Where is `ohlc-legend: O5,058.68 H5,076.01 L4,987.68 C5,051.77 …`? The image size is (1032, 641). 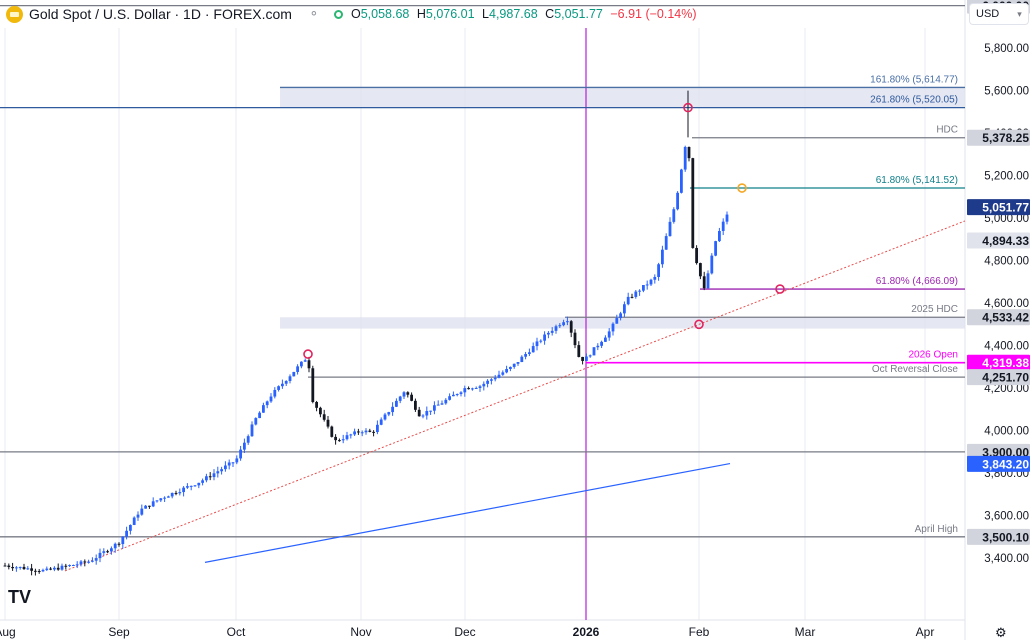 ohlc-legend: O5,058.68 H5,076.01 L4,987.68 C5,051.77 … is located at coordinates (523, 14).